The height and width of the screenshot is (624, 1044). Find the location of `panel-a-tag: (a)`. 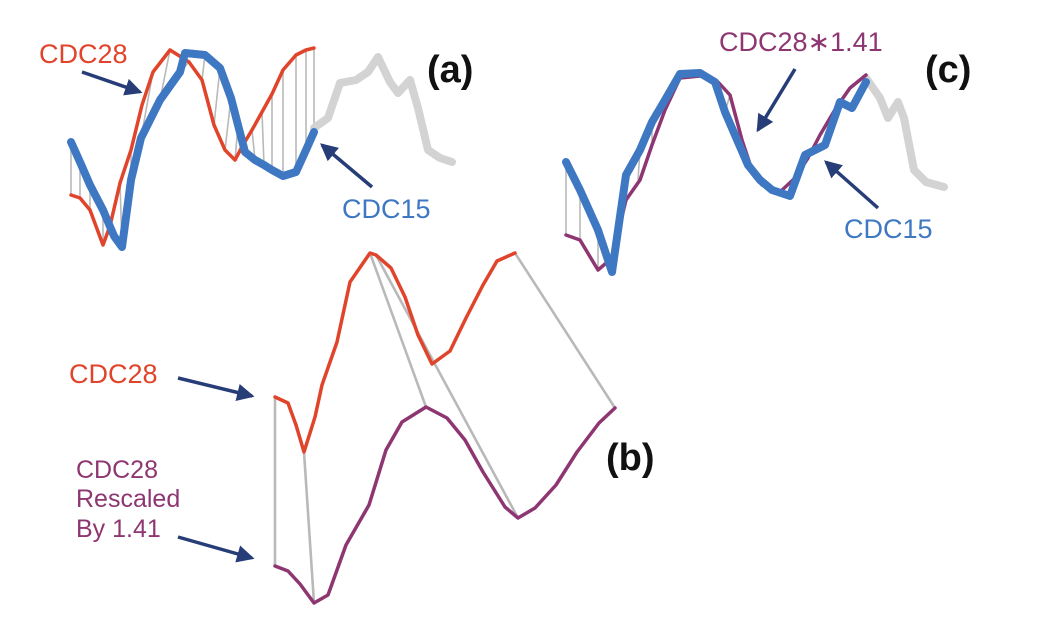

panel-a-tag: (a) is located at coordinates (450, 70).